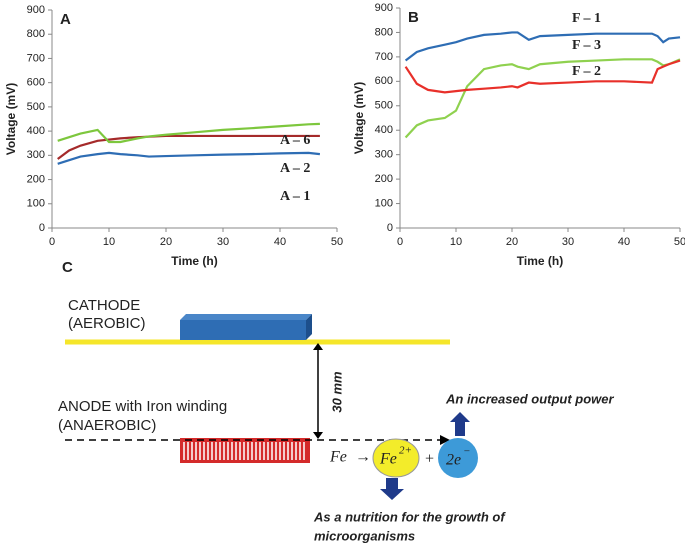  What do you see at coordinates (295, 196) in the screenshot?
I see `series-label: A – 1` at bounding box center [295, 196].